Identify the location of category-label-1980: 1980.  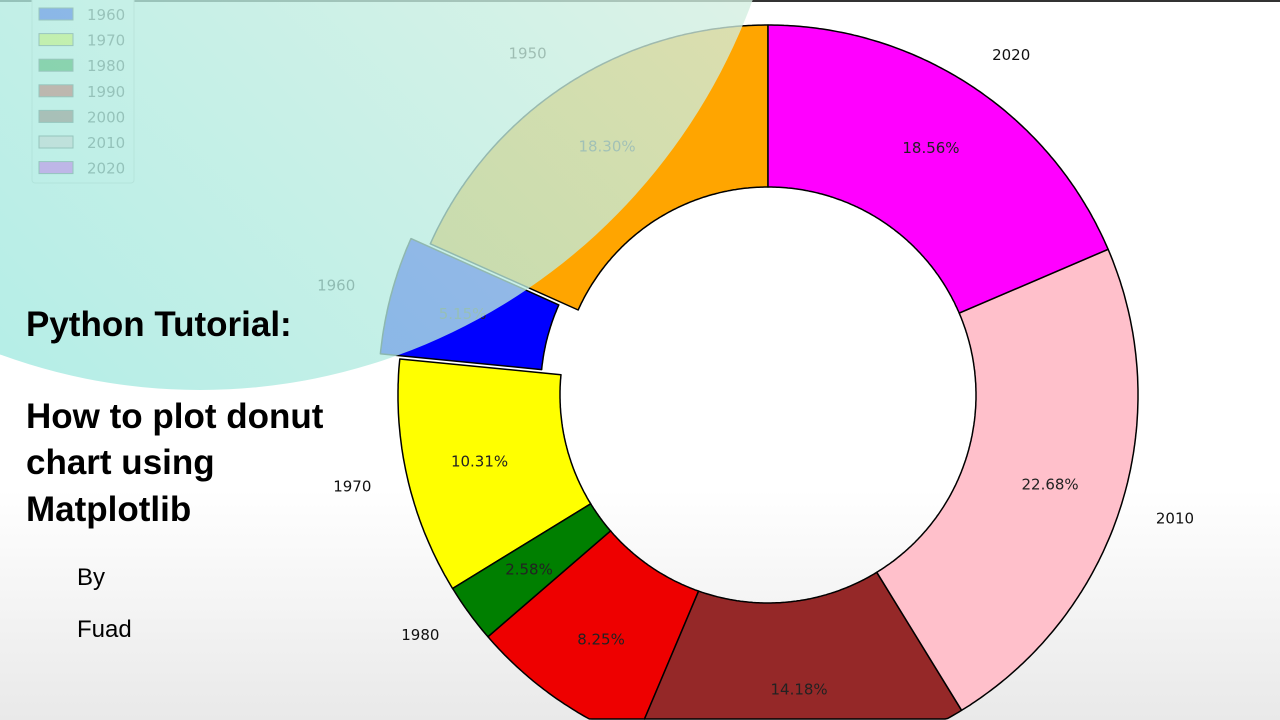
(420, 635).